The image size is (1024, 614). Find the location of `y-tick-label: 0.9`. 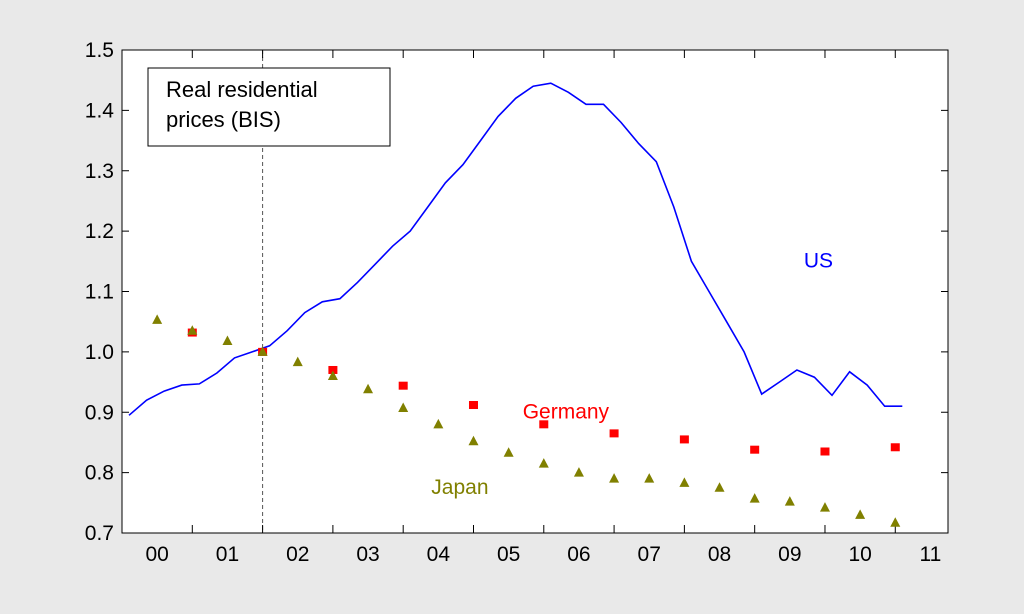

y-tick-label: 0.9 is located at coordinates (99, 412).